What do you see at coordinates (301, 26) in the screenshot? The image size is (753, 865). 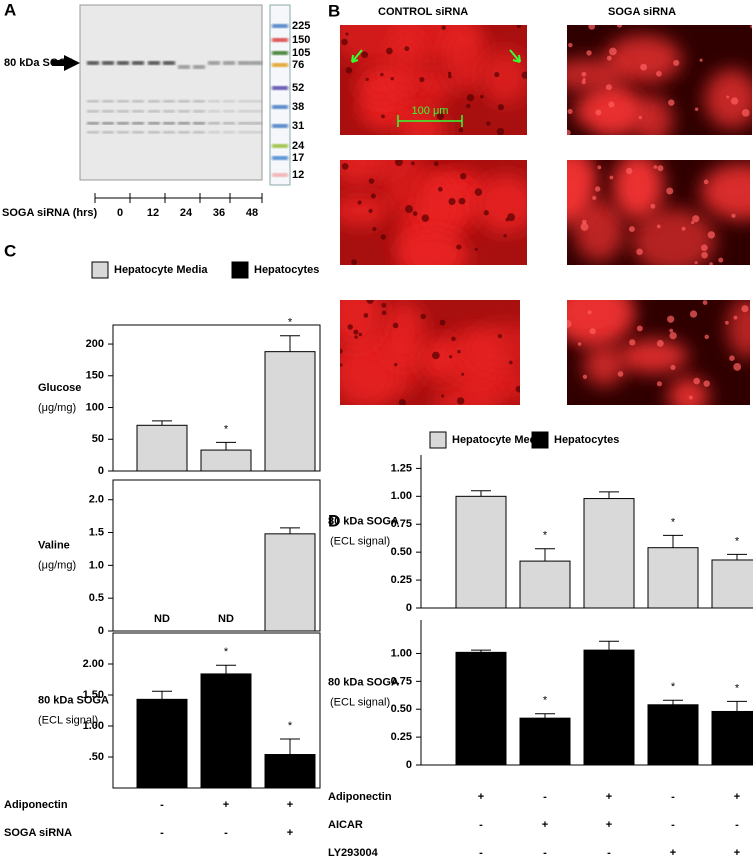 I see `ladder-label: 225` at bounding box center [301, 26].